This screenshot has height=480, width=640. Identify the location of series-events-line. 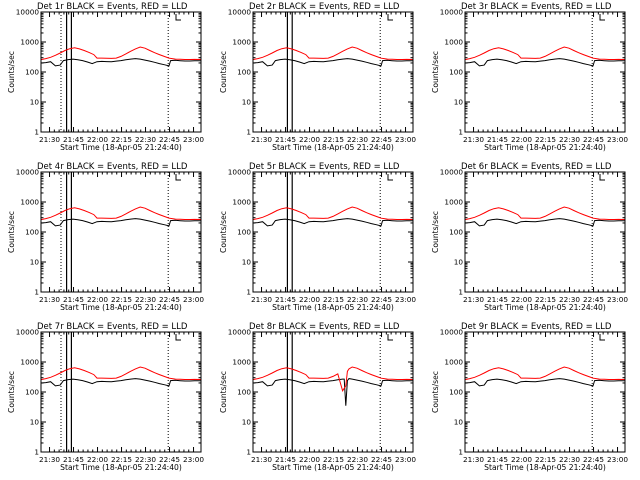
(121, 62).